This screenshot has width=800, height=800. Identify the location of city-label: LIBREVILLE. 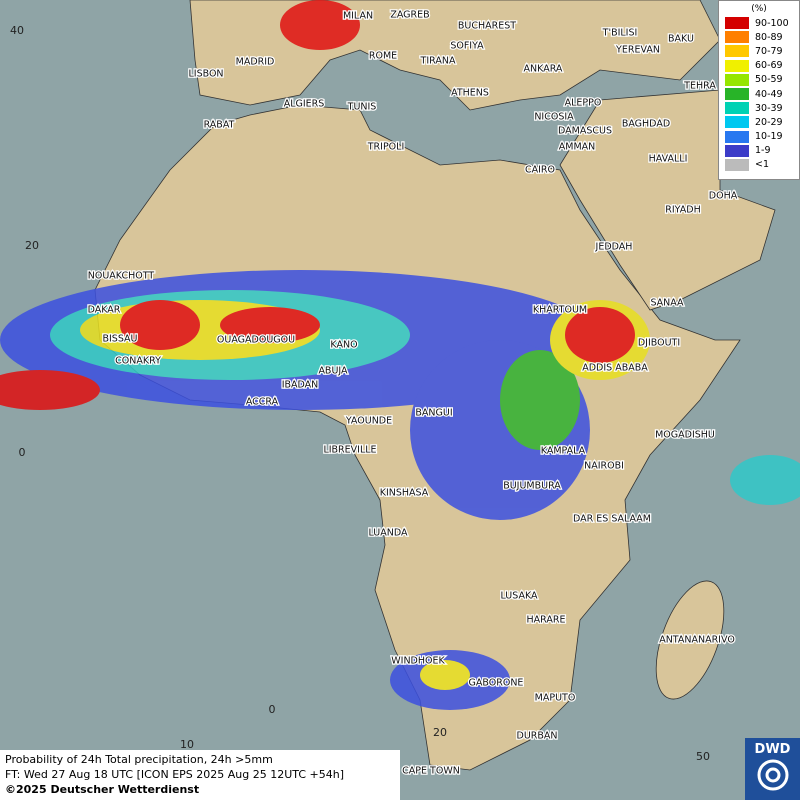
(349, 450).